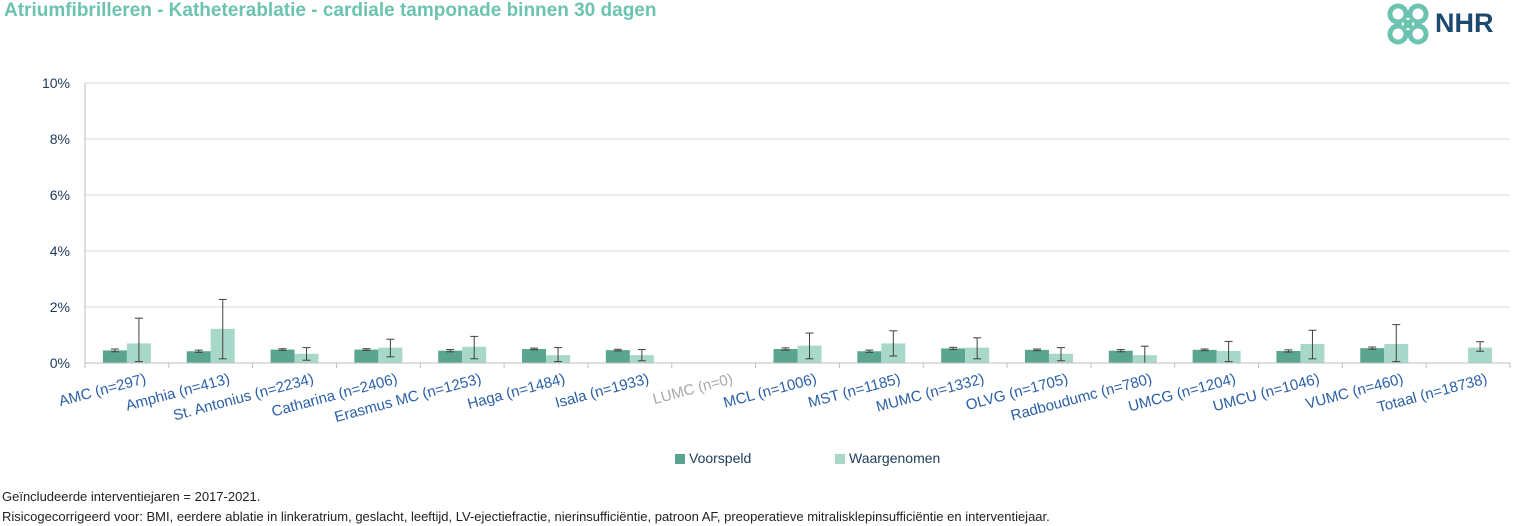  I want to click on legend-swatch-voorspeld, so click(680, 459).